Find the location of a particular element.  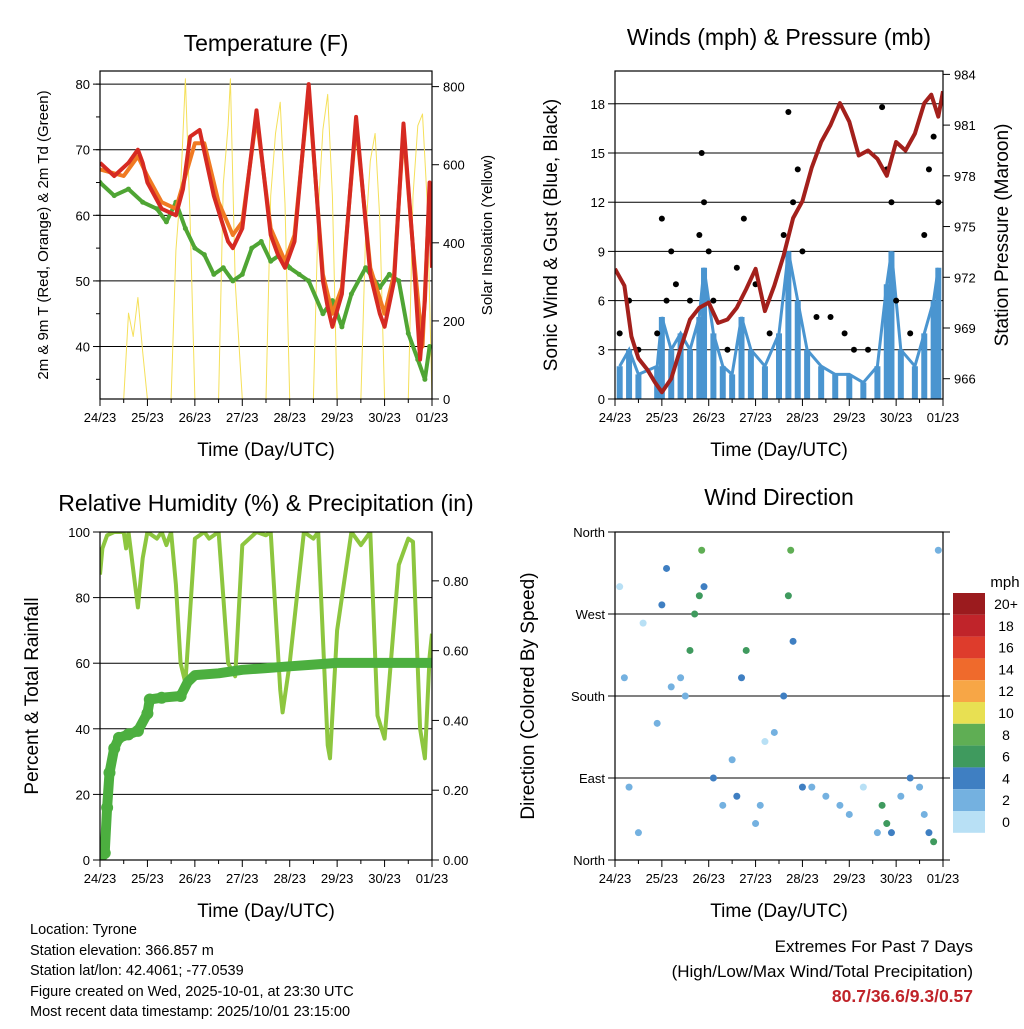

x-tick-label: 25/23 is located at coordinates (147, 878).